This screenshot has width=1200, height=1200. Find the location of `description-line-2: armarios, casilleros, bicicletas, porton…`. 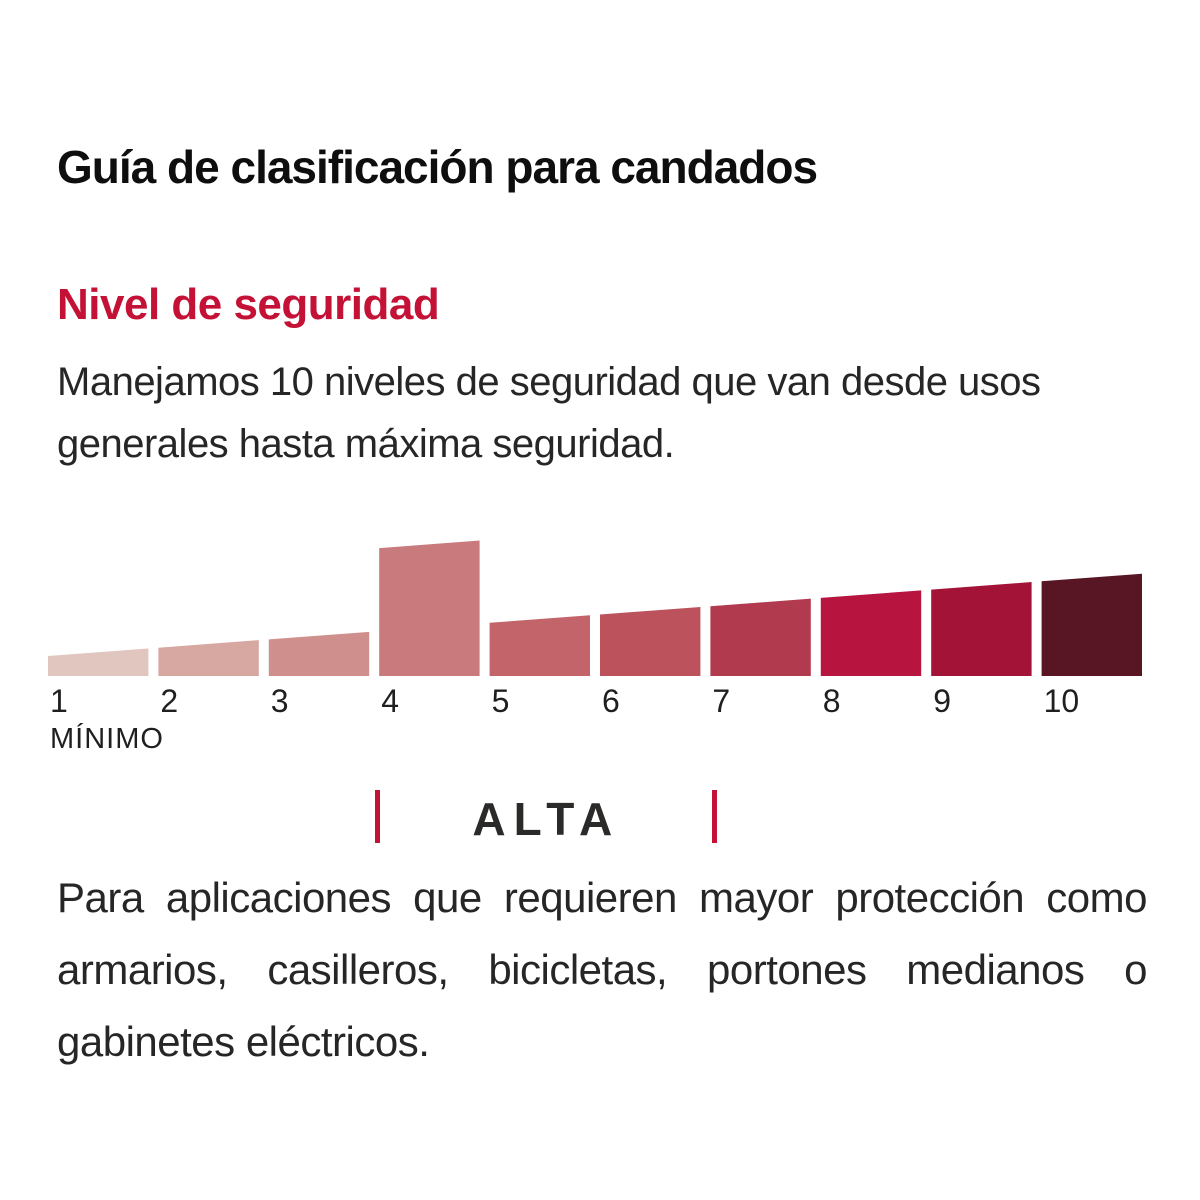

description-line-2: armarios, casilleros, bicicletas, porton… is located at coordinates (602, 969).